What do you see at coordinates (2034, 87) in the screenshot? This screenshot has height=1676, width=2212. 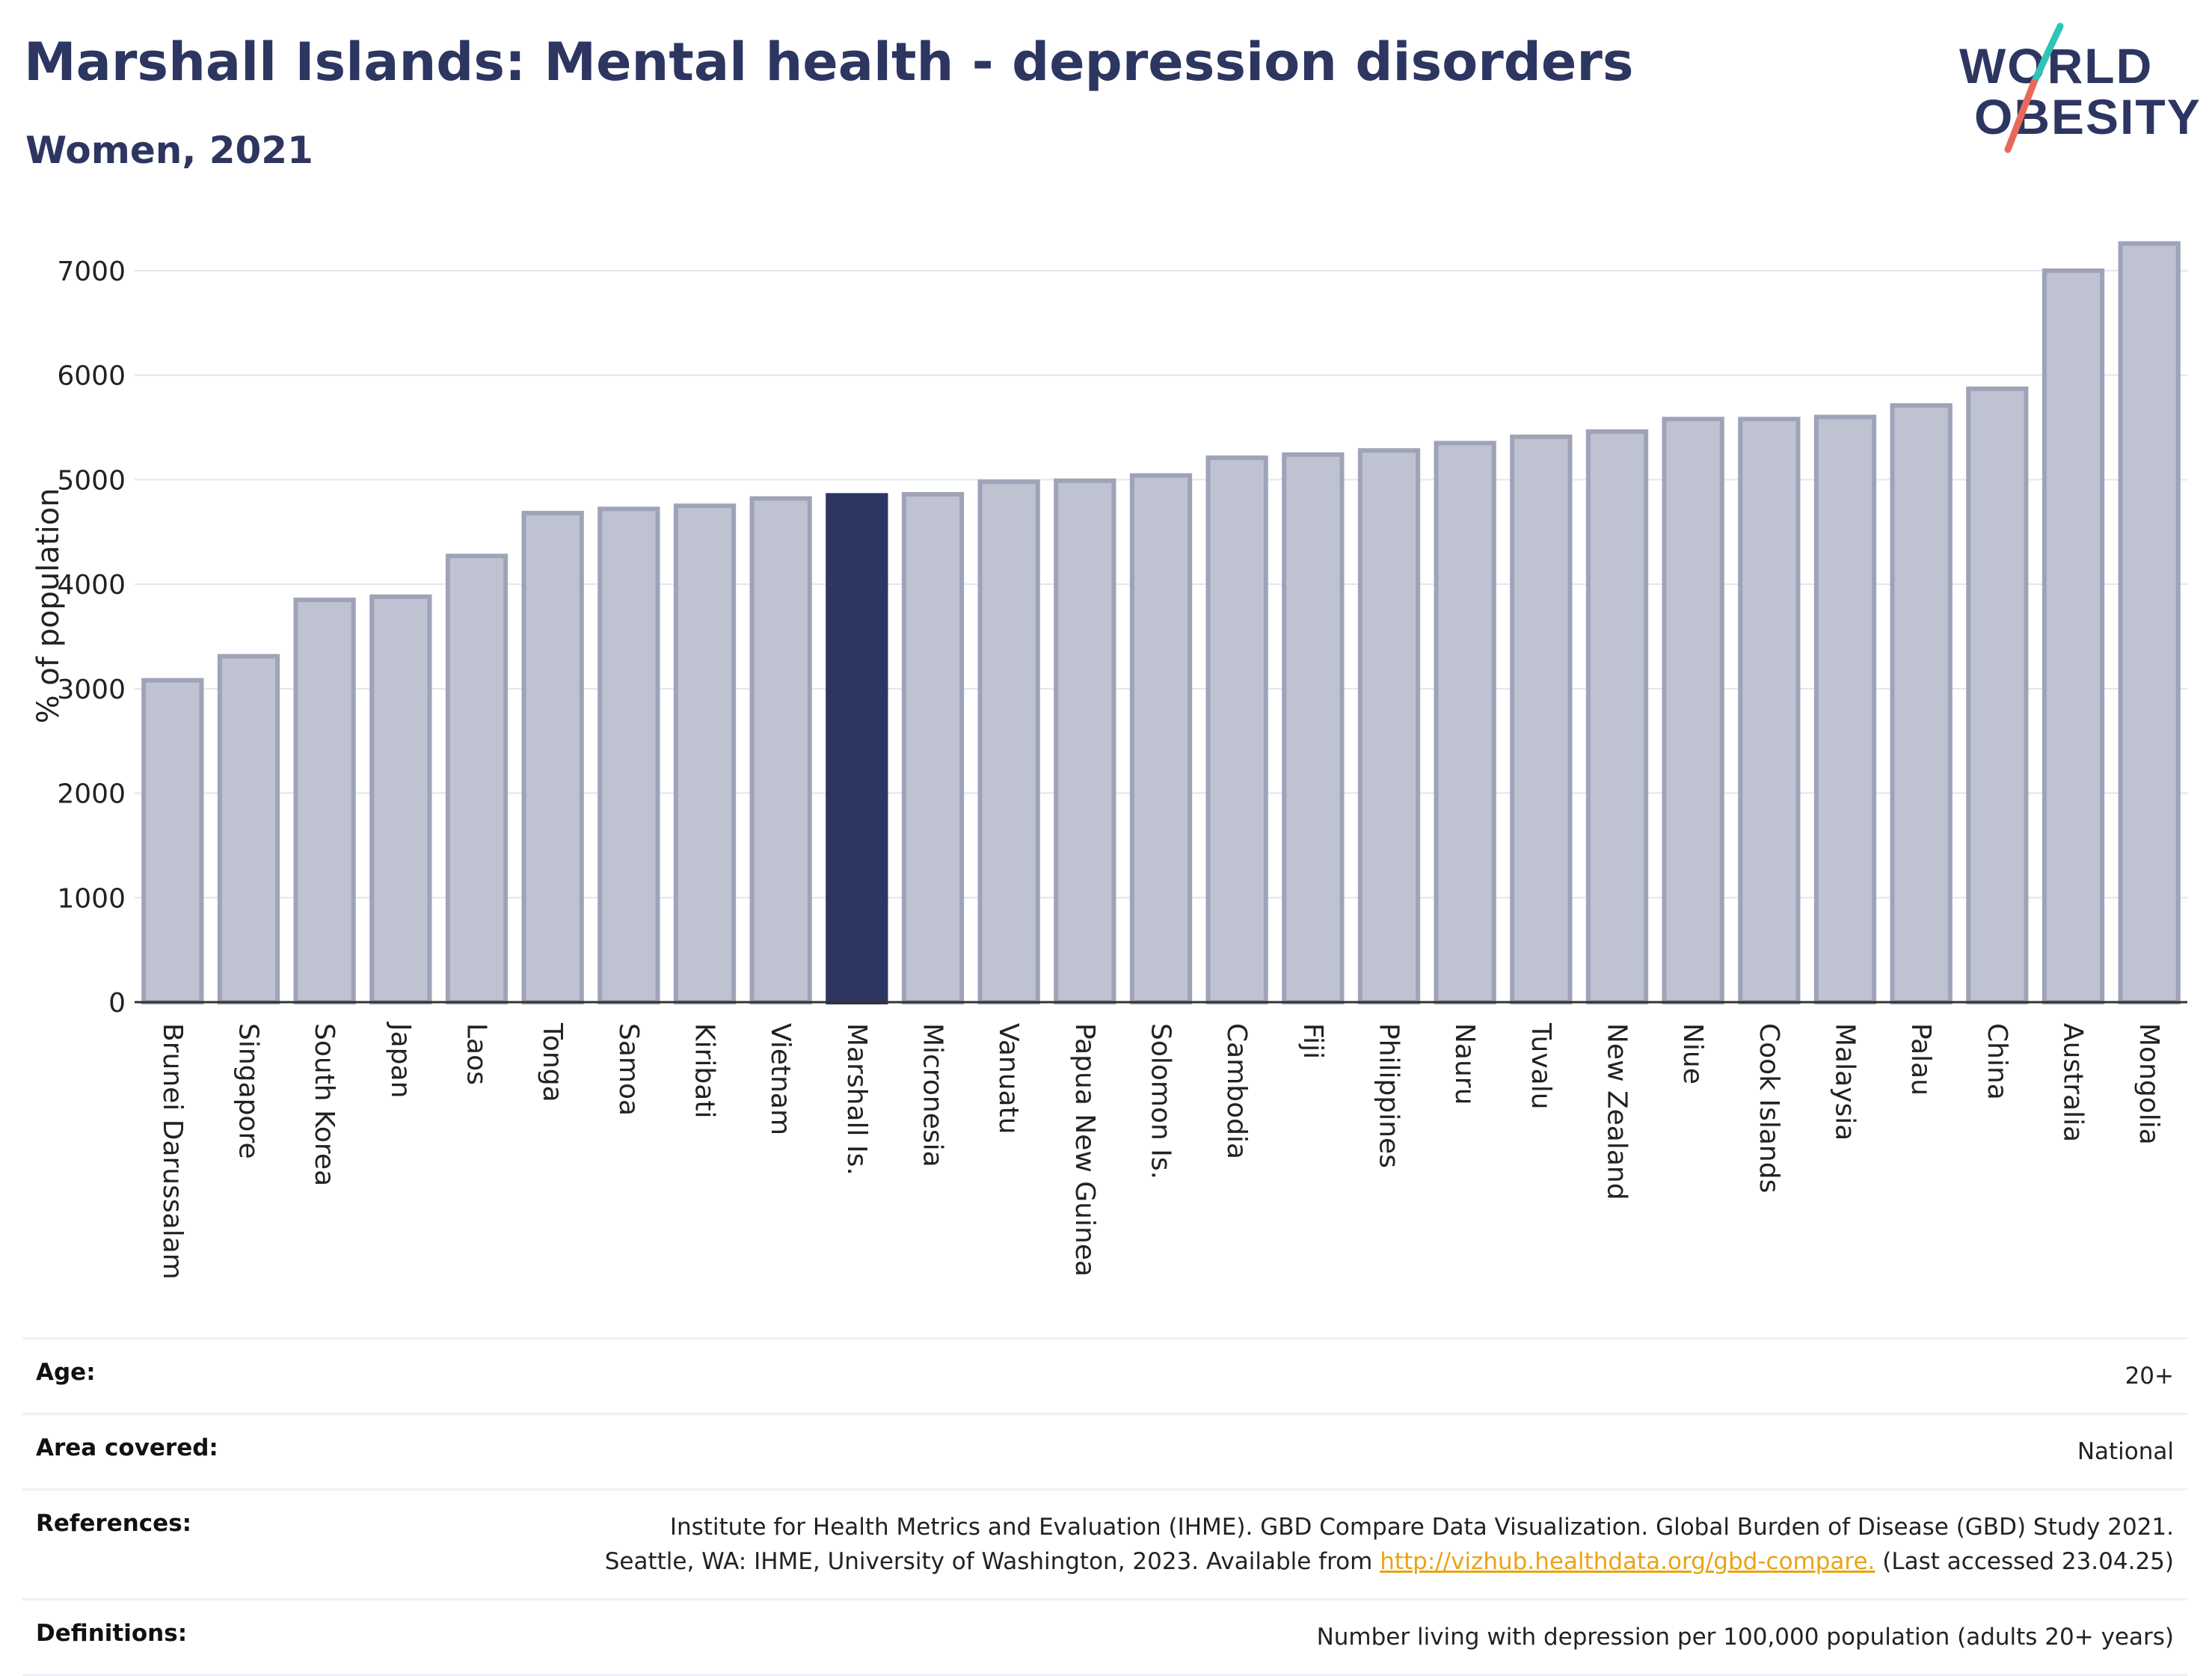 I see `slash-logo-icon` at bounding box center [2034, 87].